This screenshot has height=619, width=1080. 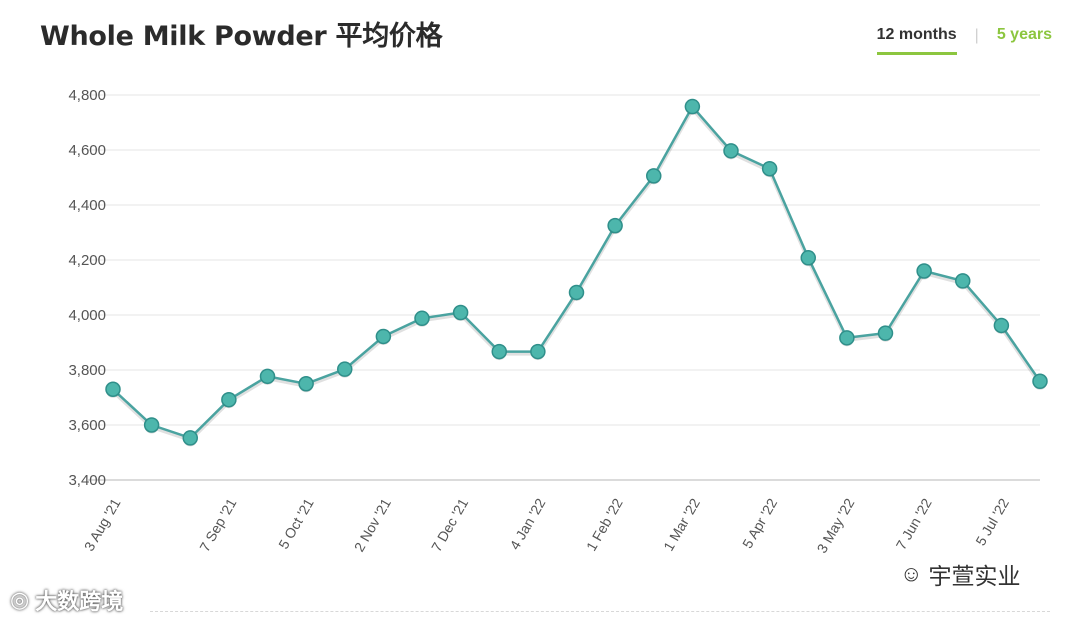 What do you see at coordinates (87, 150) in the screenshot?
I see `y-tick-label: 4,600` at bounding box center [87, 150].